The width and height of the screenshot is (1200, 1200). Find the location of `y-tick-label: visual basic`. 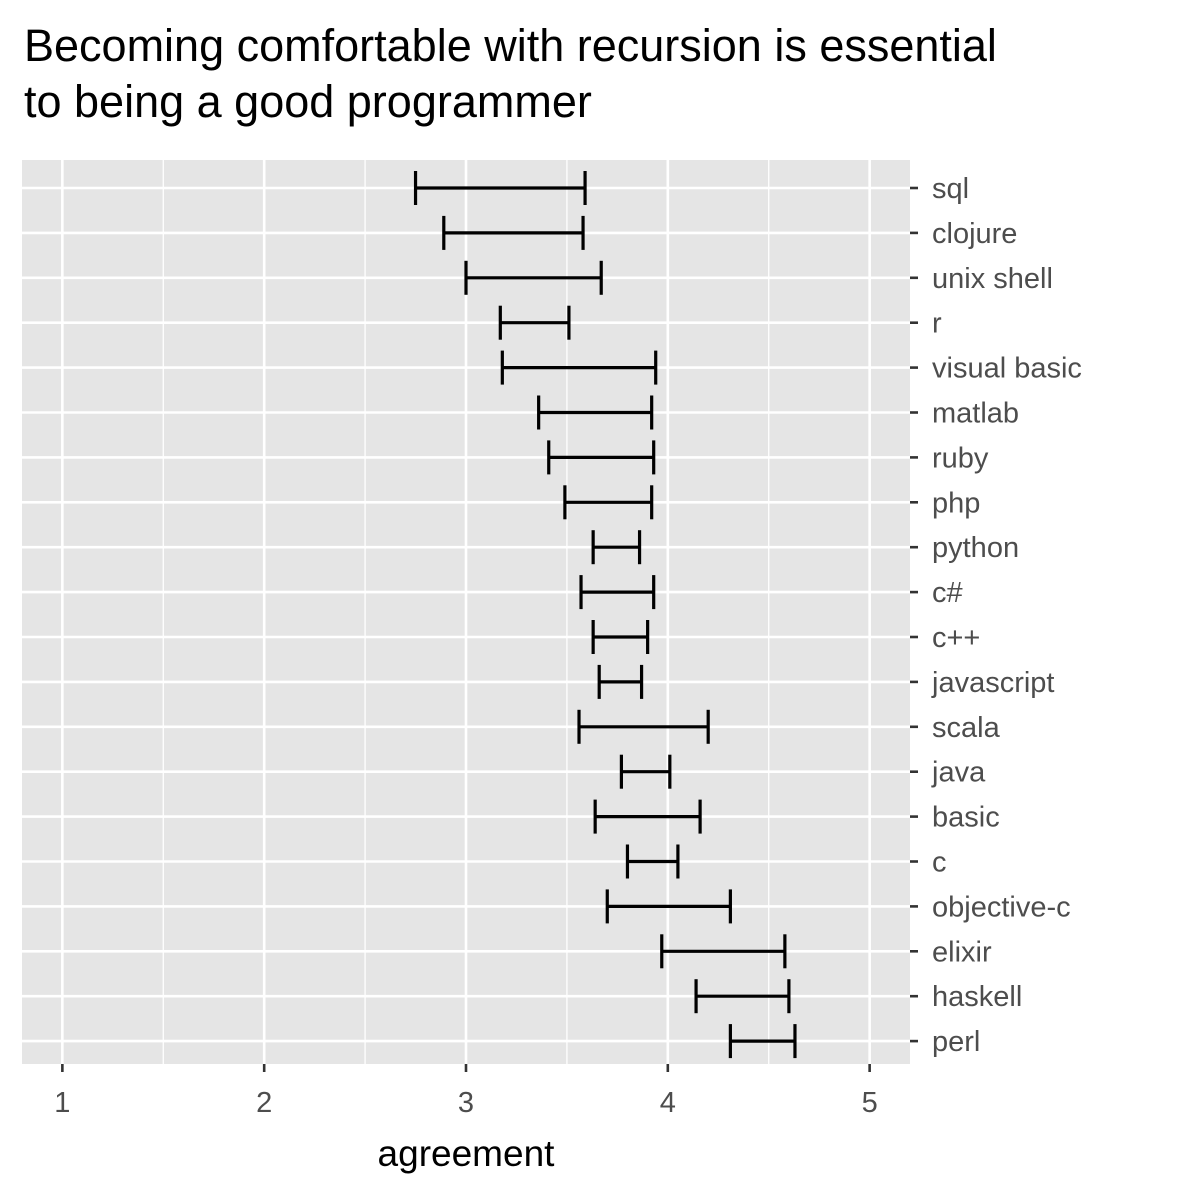

y-tick-label: visual basic is located at coordinates (1007, 369).